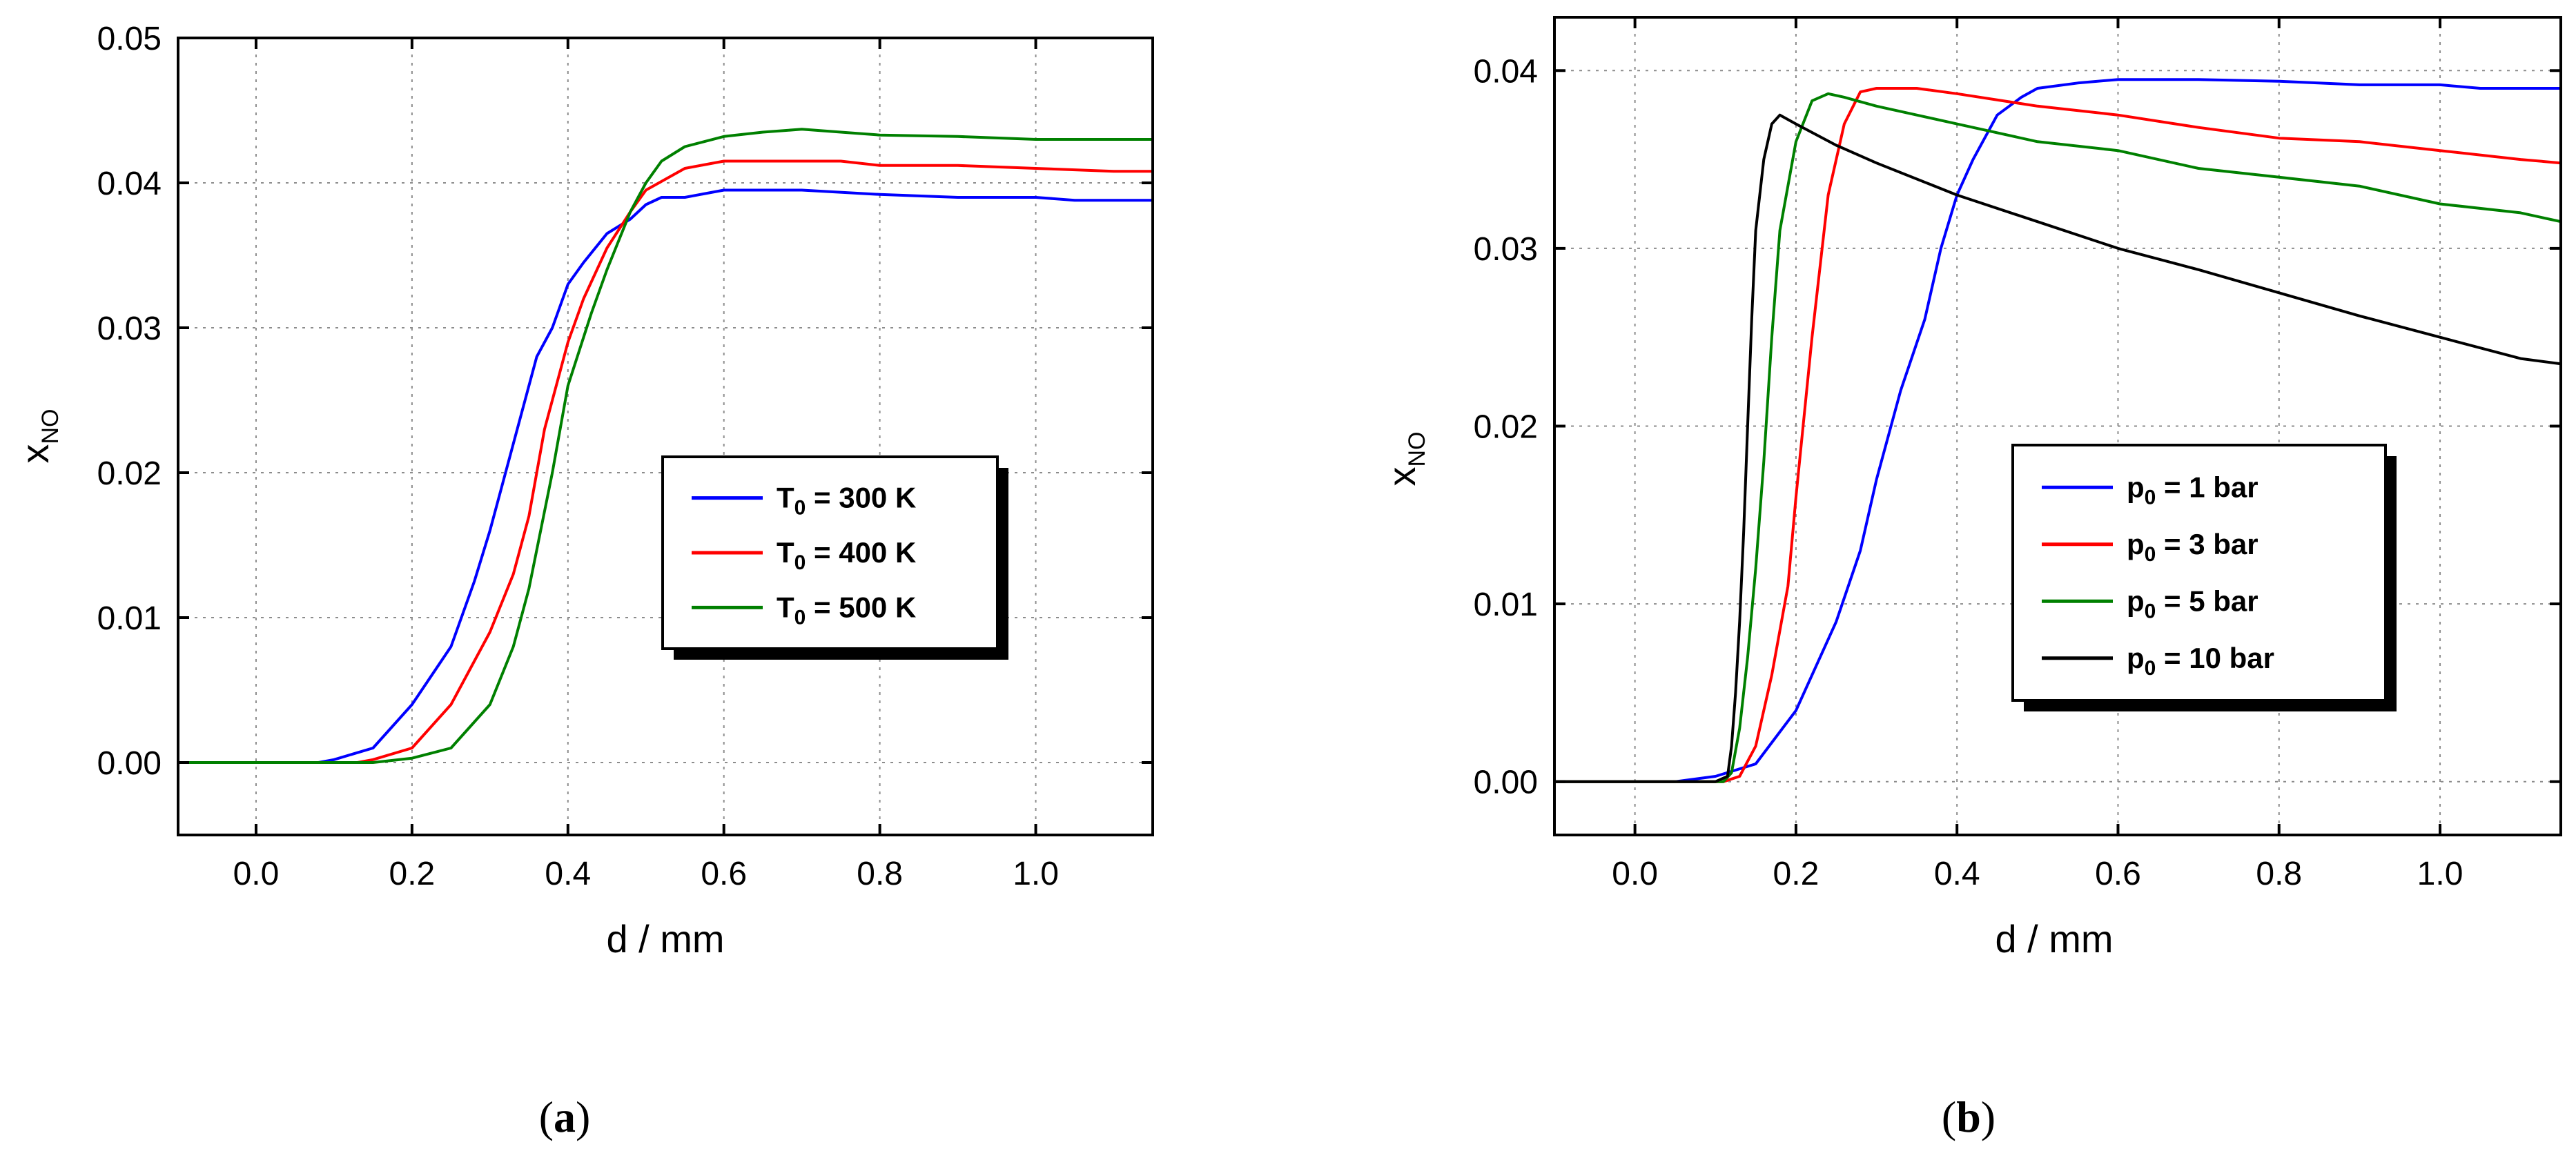 The image size is (2576, 1160). I want to click on chart-b-x-axis-label: d / mm, so click(2054, 939).